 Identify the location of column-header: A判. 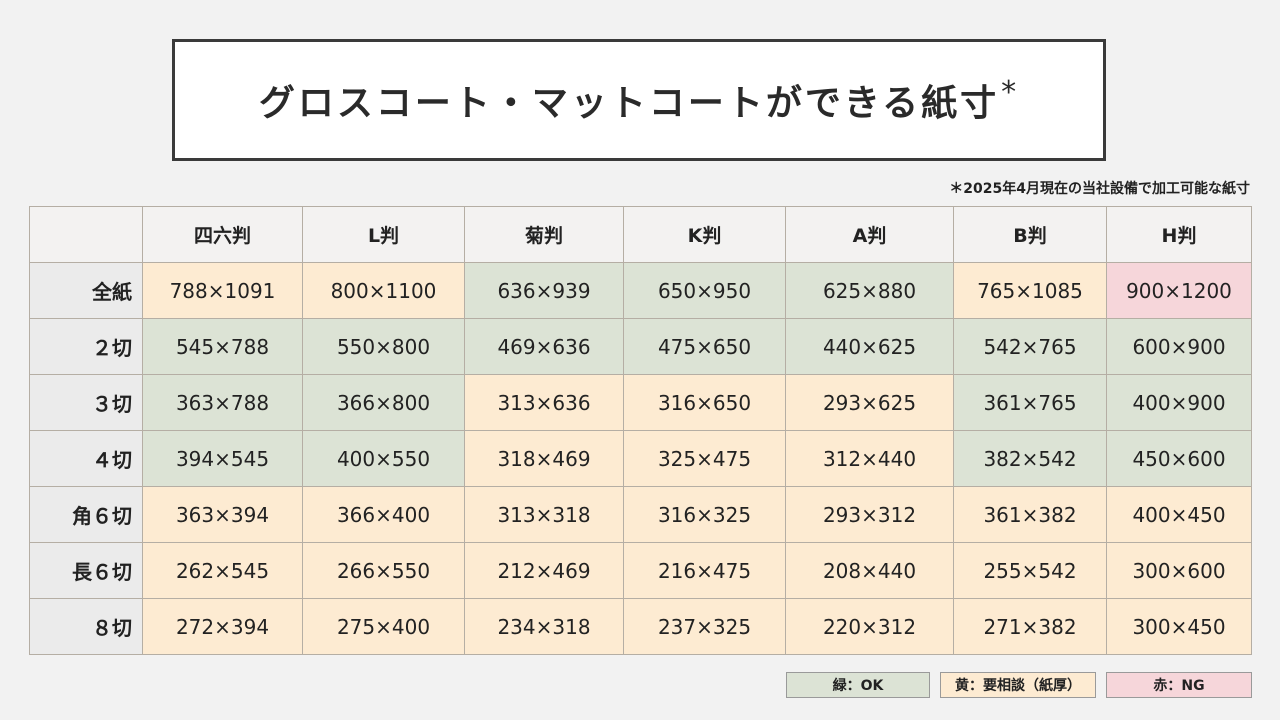
(869, 234).